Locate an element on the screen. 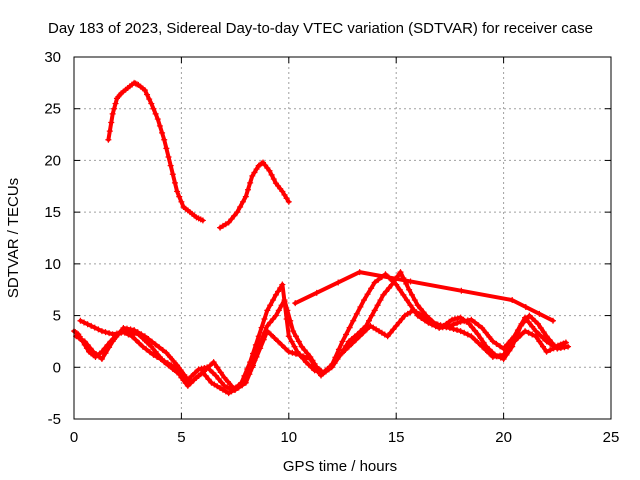 The image size is (640, 480). x-tick-label: 20 is located at coordinates (503, 437).